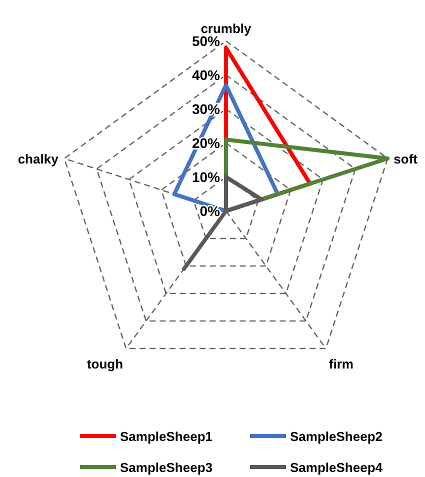  I want to click on y-tick-label: 10%, so click(206, 177).